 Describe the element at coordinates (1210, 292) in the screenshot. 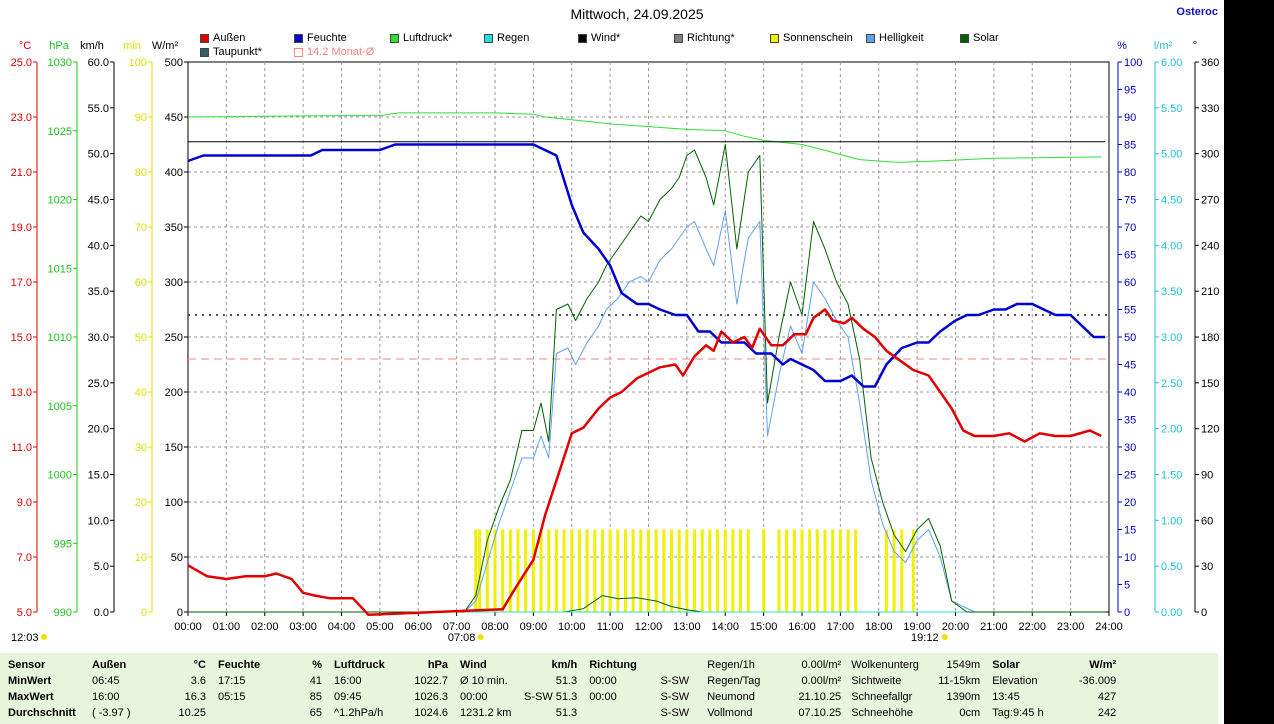

I see `dir-tick-label: 210` at that location.